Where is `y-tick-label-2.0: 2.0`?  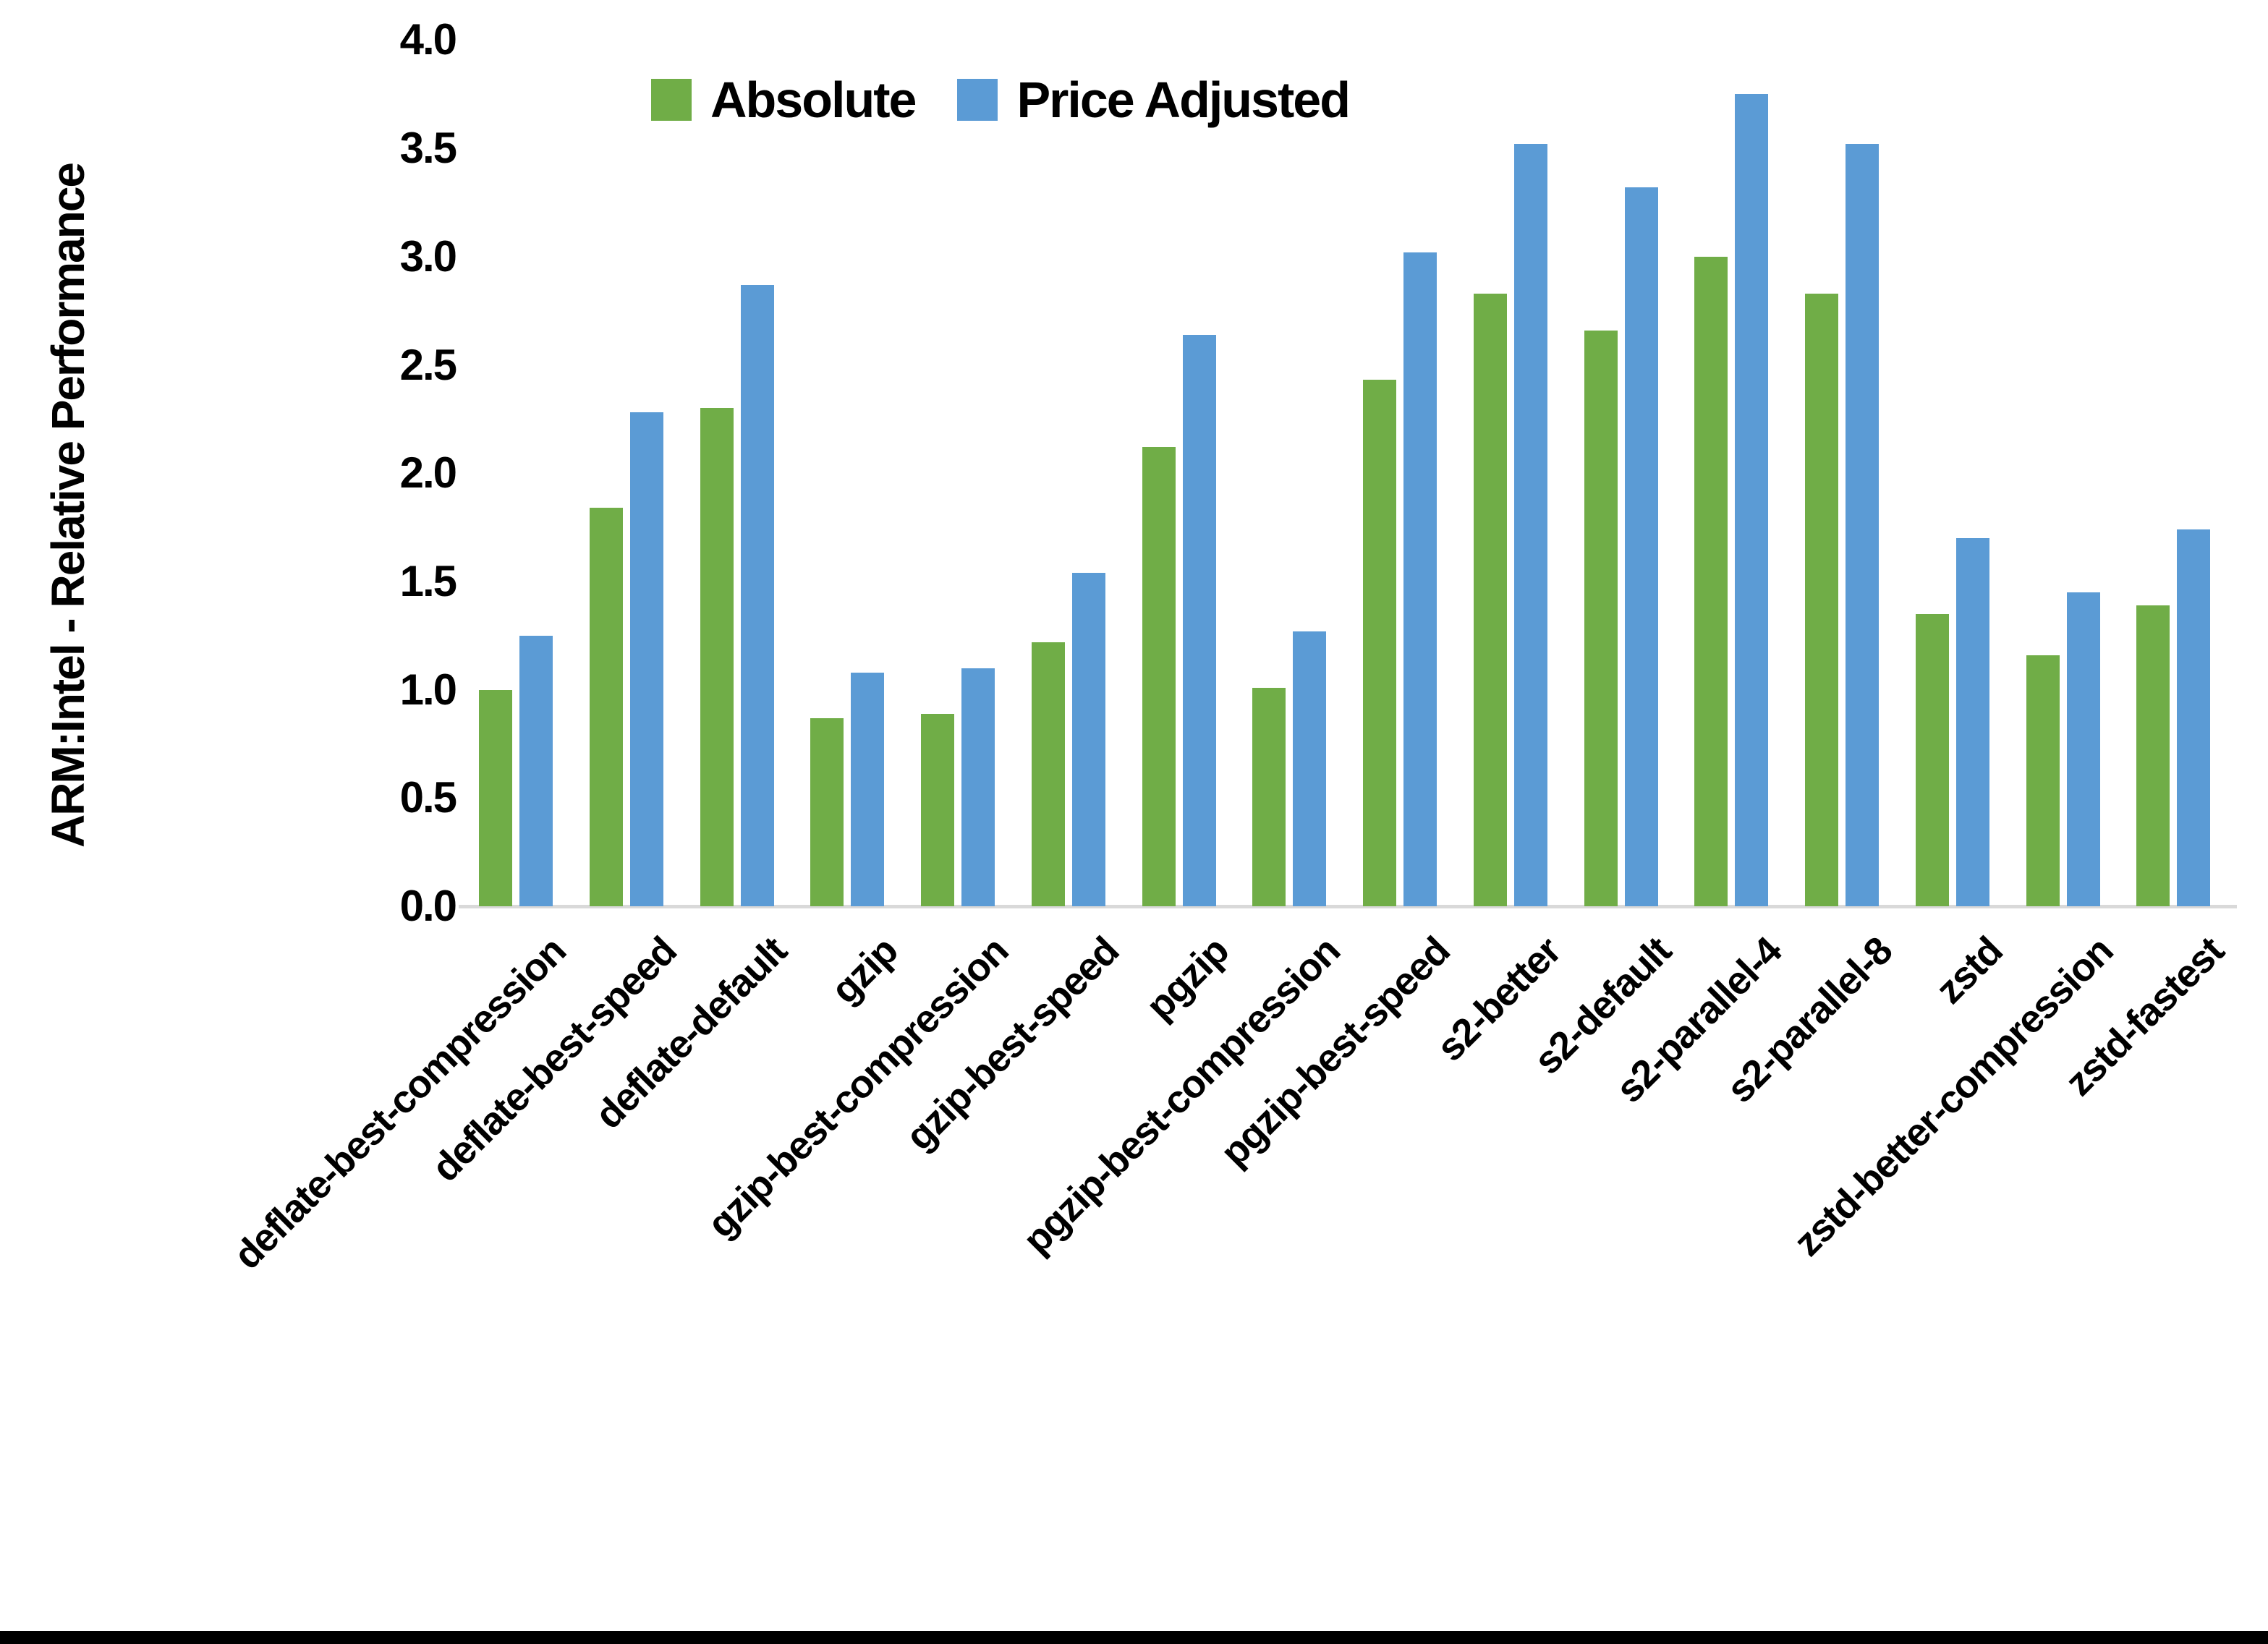
y-tick-label-2.0: 2.0 is located at coordinates (428, 473).